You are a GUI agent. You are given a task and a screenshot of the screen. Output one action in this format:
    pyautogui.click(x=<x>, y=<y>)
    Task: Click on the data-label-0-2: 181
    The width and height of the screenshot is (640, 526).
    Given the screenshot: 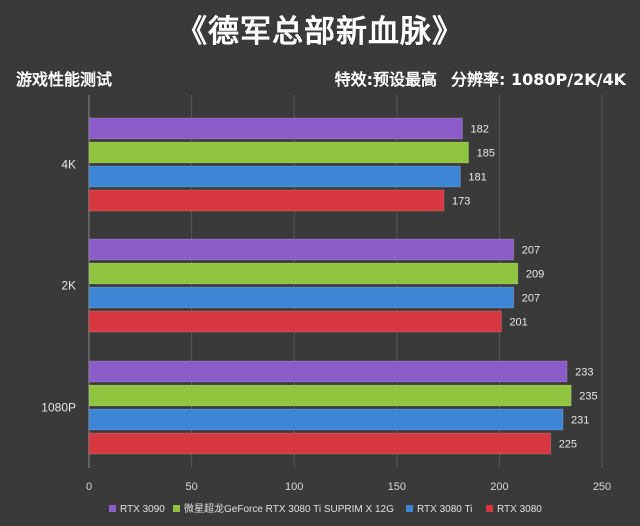 What is the action you would take?
    pyautogui.click(x=477, y=178)
    